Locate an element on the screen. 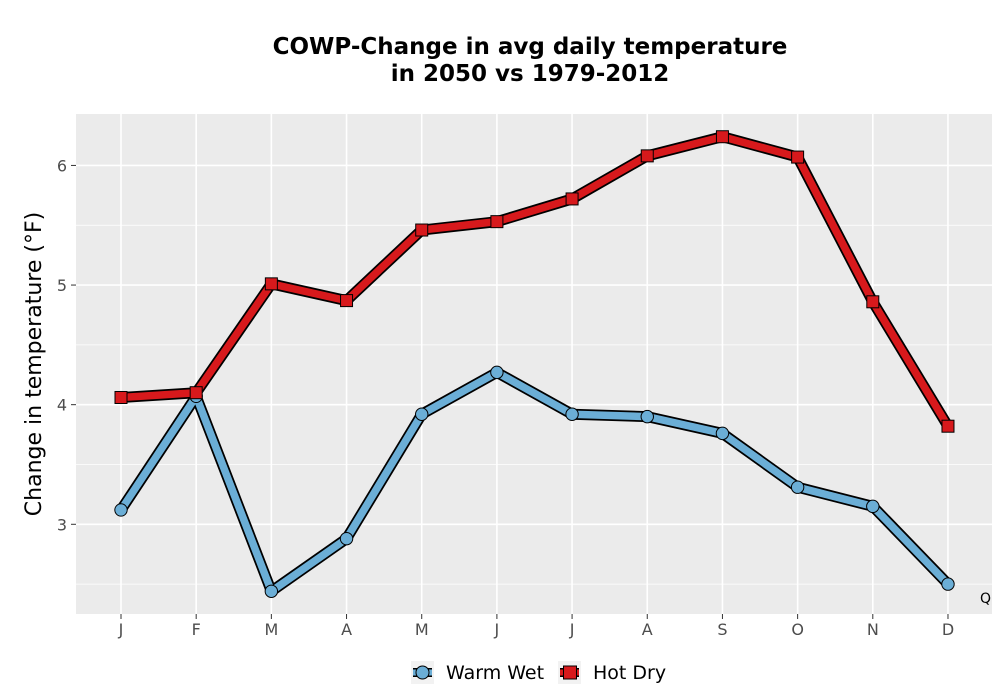 The height and width of the screenshot is (700, 1000). y-tick-label: 4 is located at coordinates (62, 405).